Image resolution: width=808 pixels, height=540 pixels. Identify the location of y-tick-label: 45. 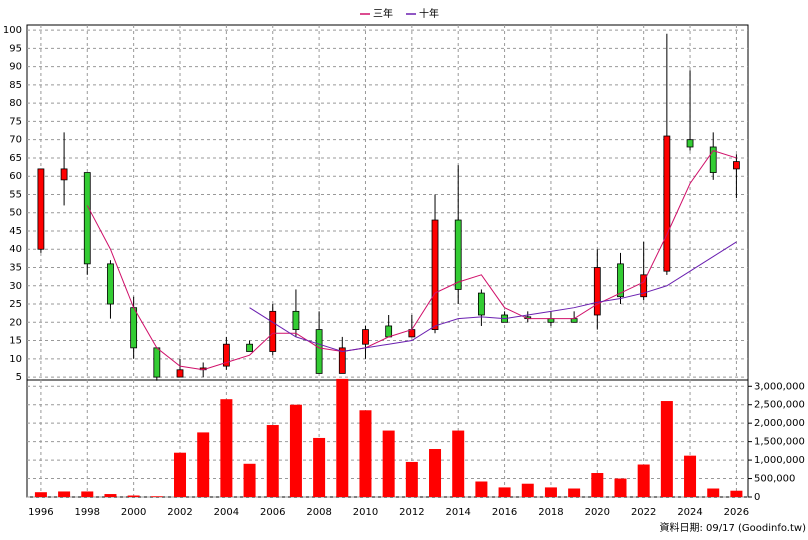
(15, 231).